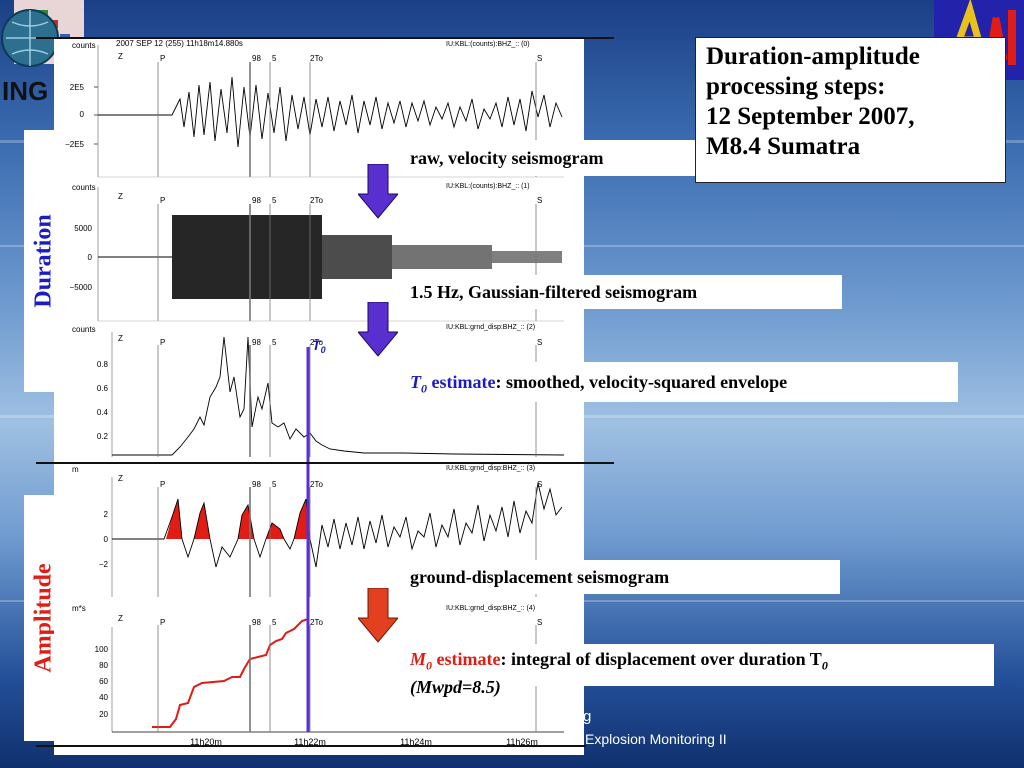 This screenshot has height=768, width=1024. What do you see at coordinates (490, 608) in the screenshot?
I see `t5-id: IU:KBL:grnd_disp:BHZ_:: (4)` at bounding box center [490, 608].